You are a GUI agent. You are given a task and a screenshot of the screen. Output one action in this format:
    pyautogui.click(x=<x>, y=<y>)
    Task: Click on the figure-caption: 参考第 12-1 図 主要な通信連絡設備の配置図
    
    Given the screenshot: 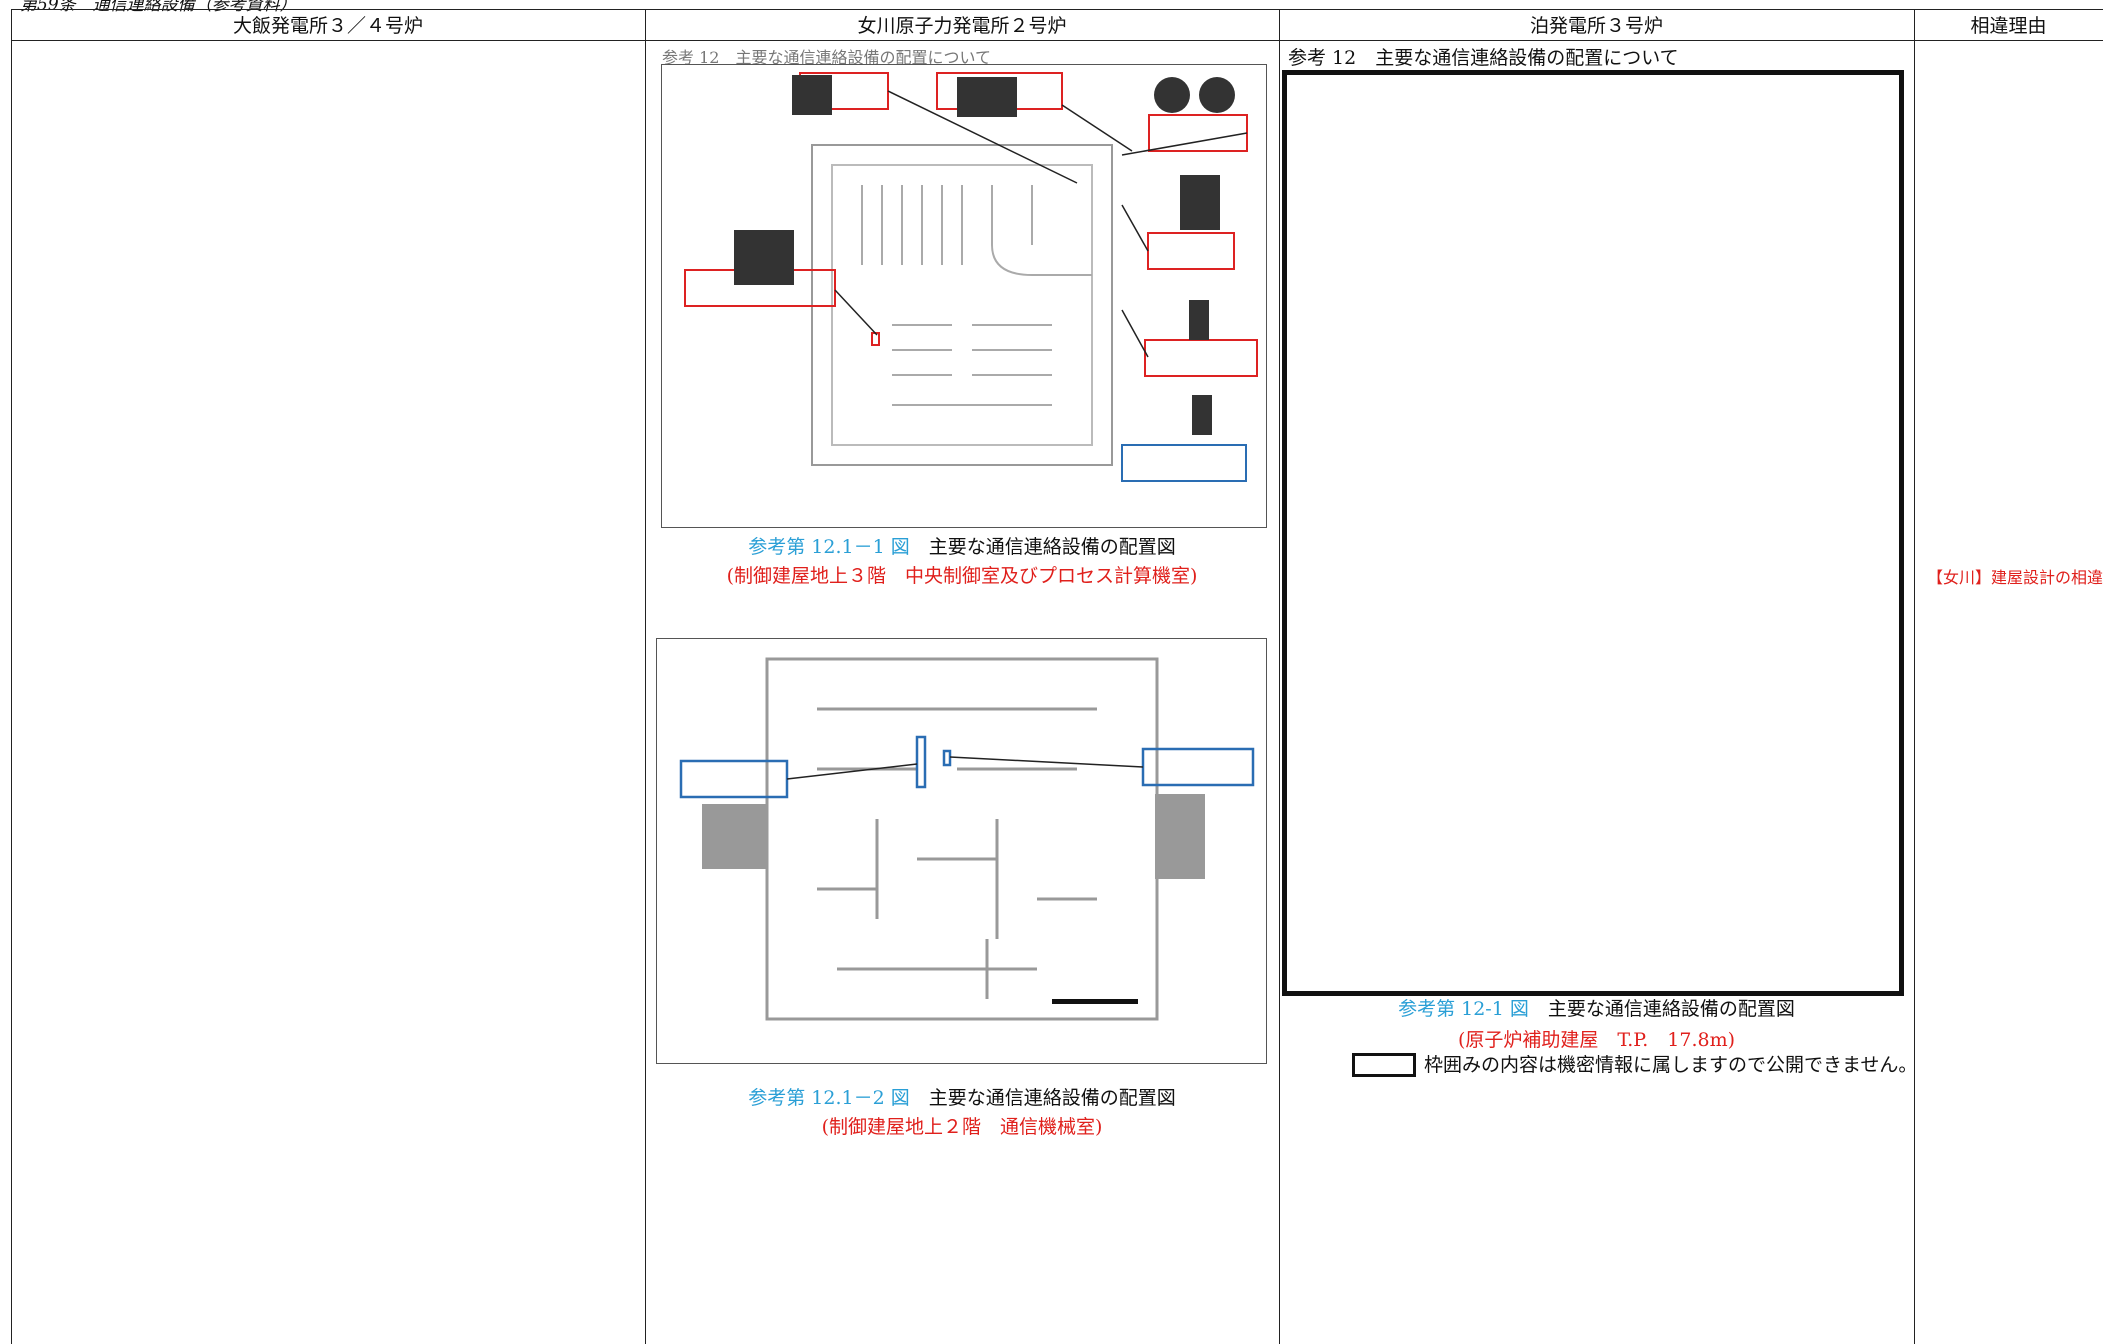 What is the action you would take?
    pyautogui.click(x=1596, y=1007)
    